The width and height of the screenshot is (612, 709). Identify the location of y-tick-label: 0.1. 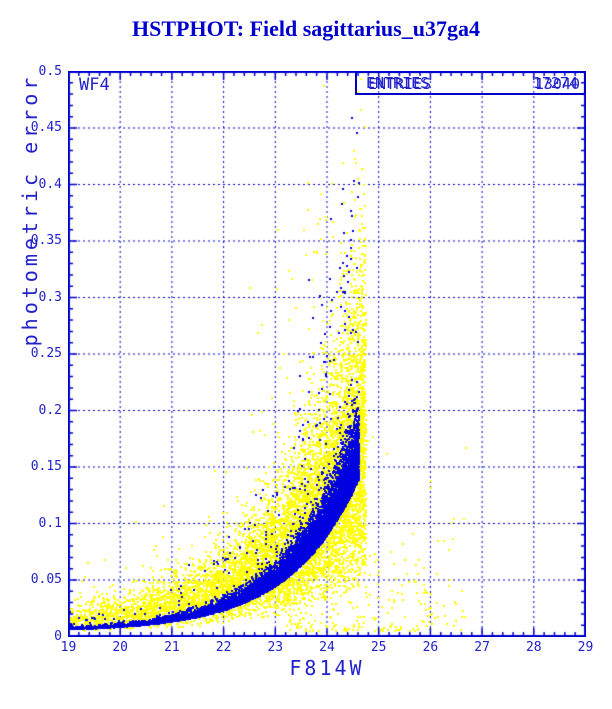
(50, 523).